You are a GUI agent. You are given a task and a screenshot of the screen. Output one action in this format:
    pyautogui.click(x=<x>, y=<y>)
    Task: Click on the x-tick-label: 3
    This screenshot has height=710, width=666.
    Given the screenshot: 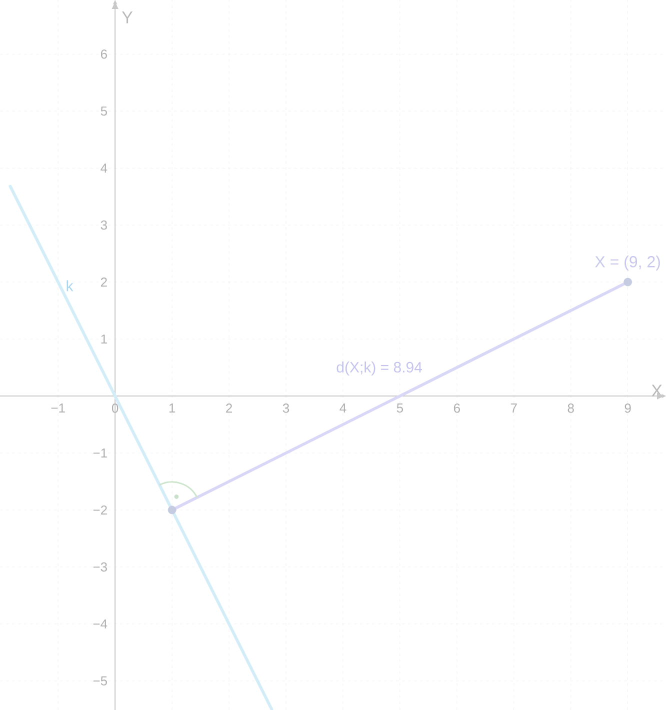 What is the action you would take?
    pyautogui.click(x=286, y=408)
    